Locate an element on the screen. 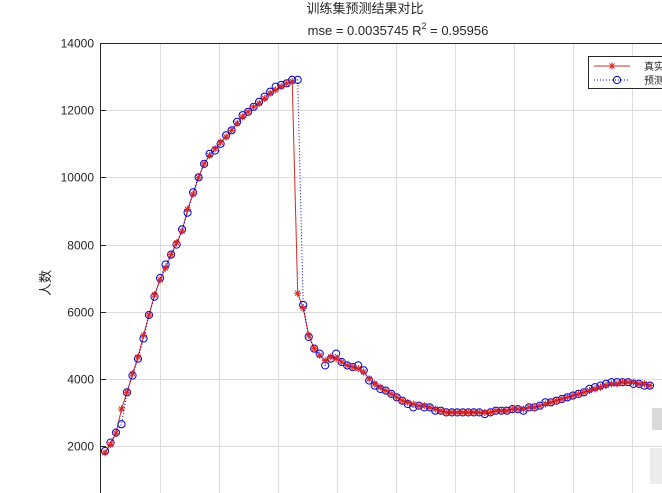 The image size is (662, 493). legend: 真实值 预测值 is located at coordinates (625, 72).